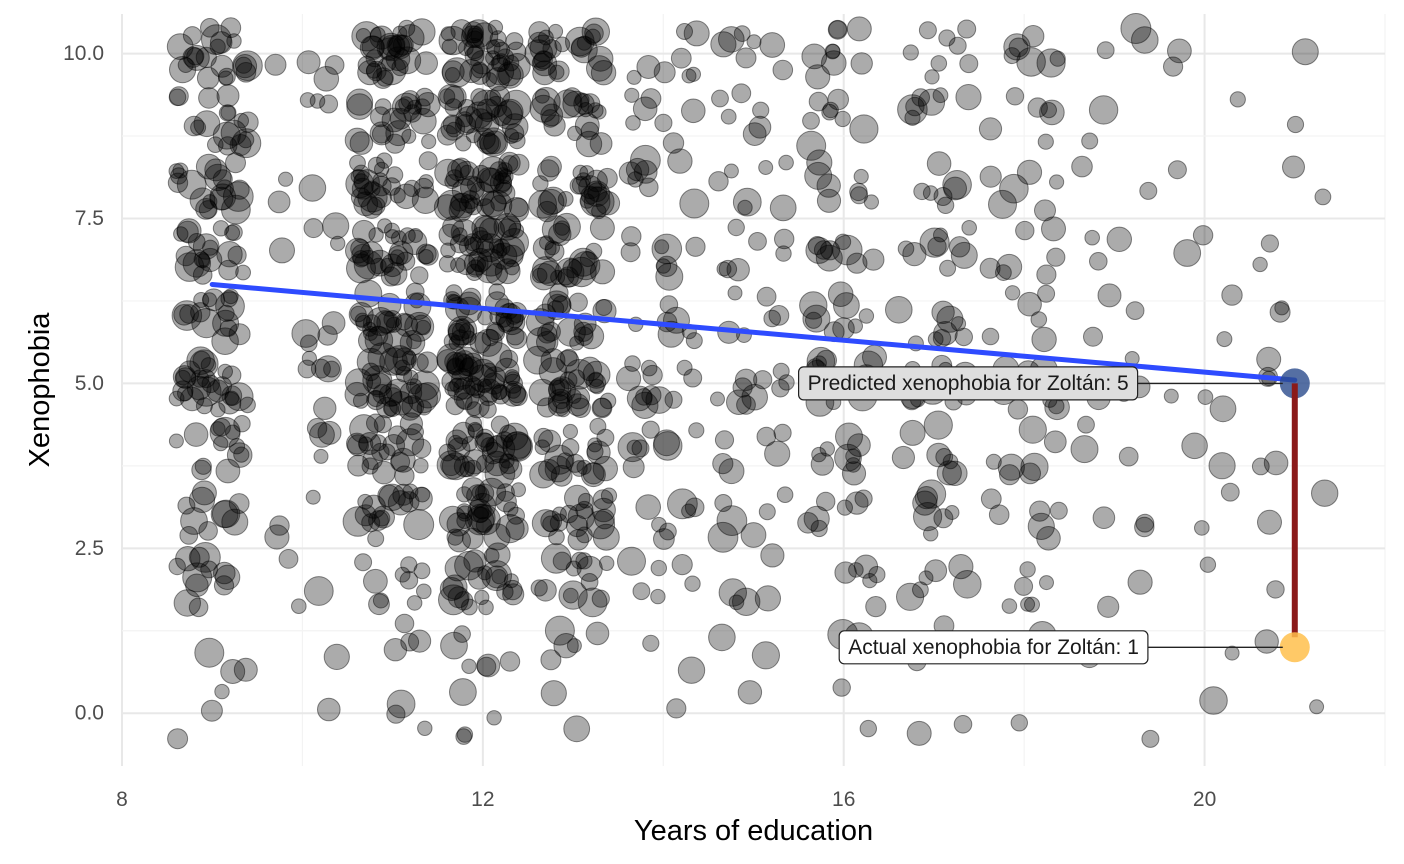  What do you see at coordinates (1040, 383) in the screenshot?
I see `annotation-predicted: Predicted xenophobia for Zoltán: 5` at bounding box center [1040, 383].